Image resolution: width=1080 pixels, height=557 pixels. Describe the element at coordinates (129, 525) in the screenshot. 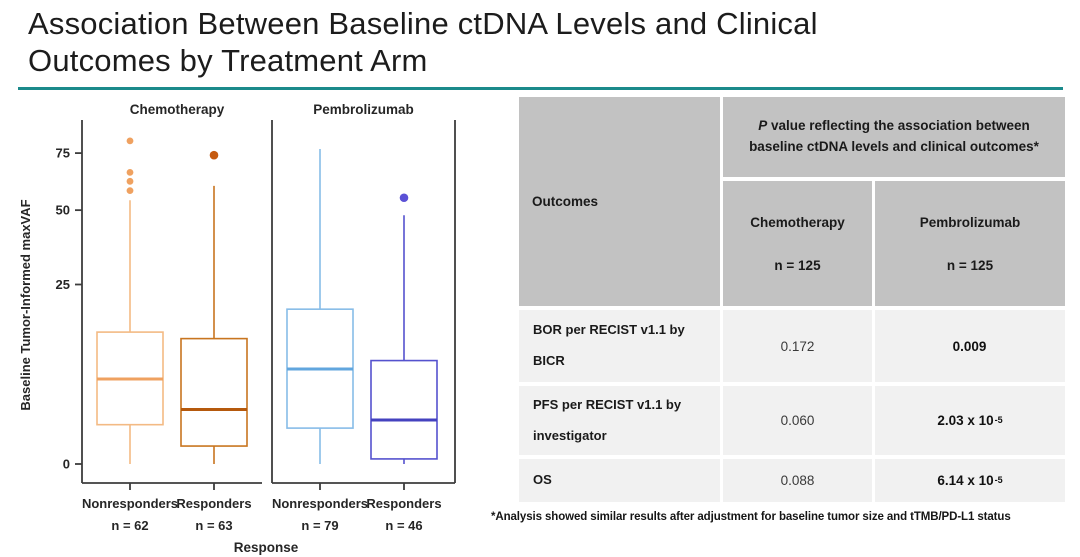

I see `n-label-nonresponders-0: n = 62` at that location.